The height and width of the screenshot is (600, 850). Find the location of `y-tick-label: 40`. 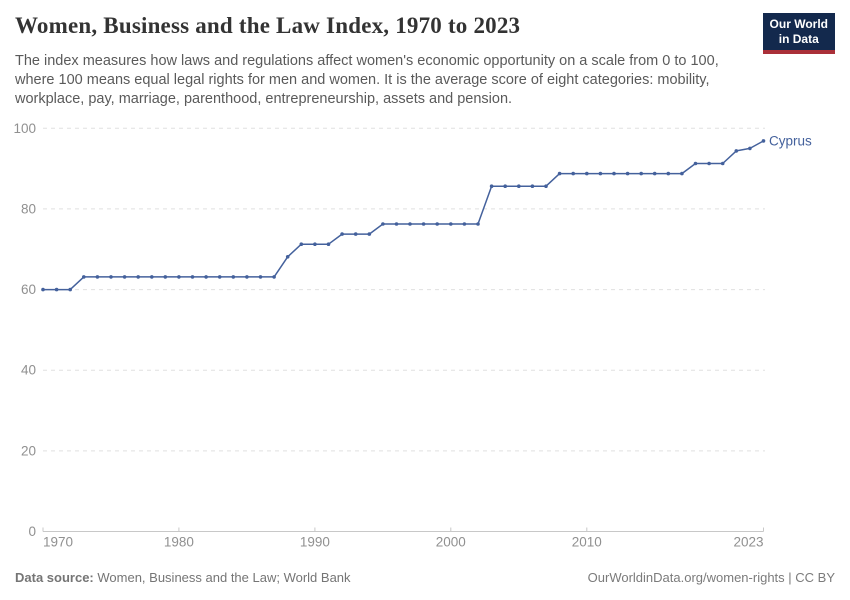

y-tick-label: 40 is located at coordinates (28, 370).